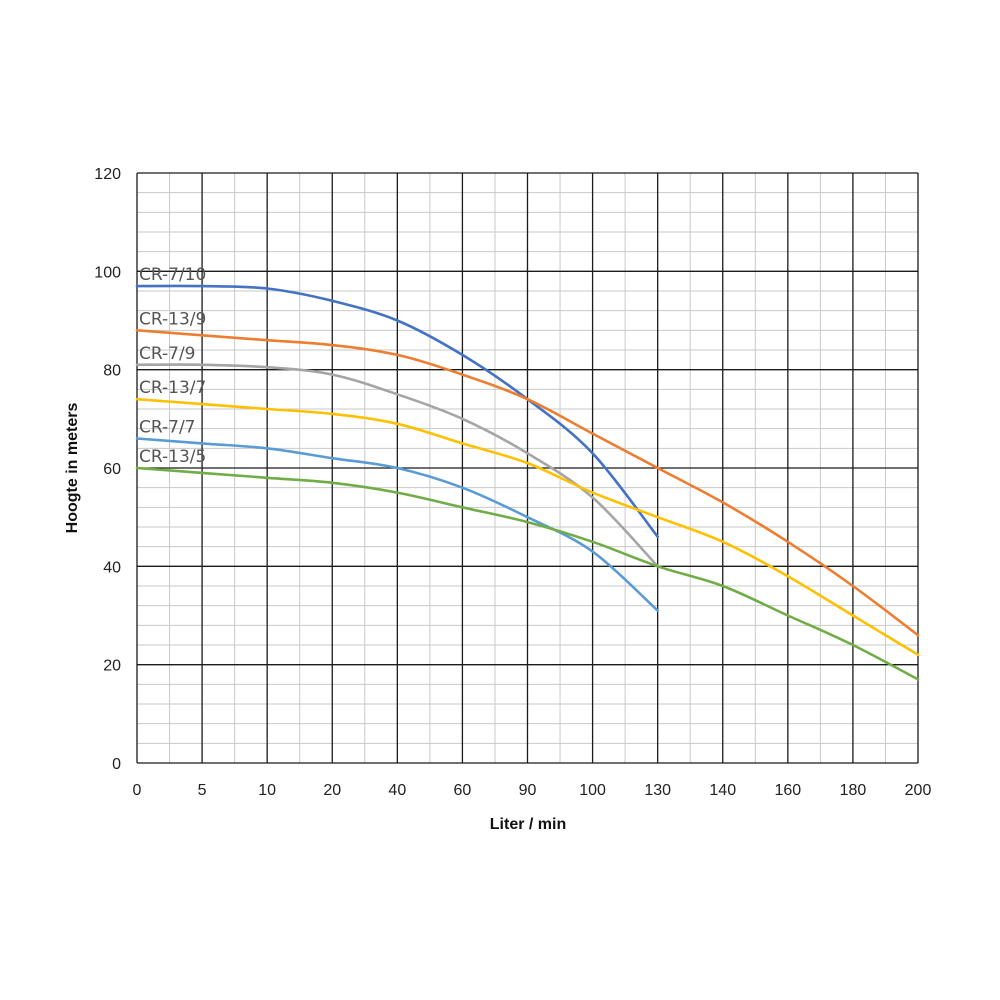 This screenshot has height=1000, width=1000. Describe the element at coordinates (112, 567) in the screenshot. I see `y-tick-label: 40` at that location.